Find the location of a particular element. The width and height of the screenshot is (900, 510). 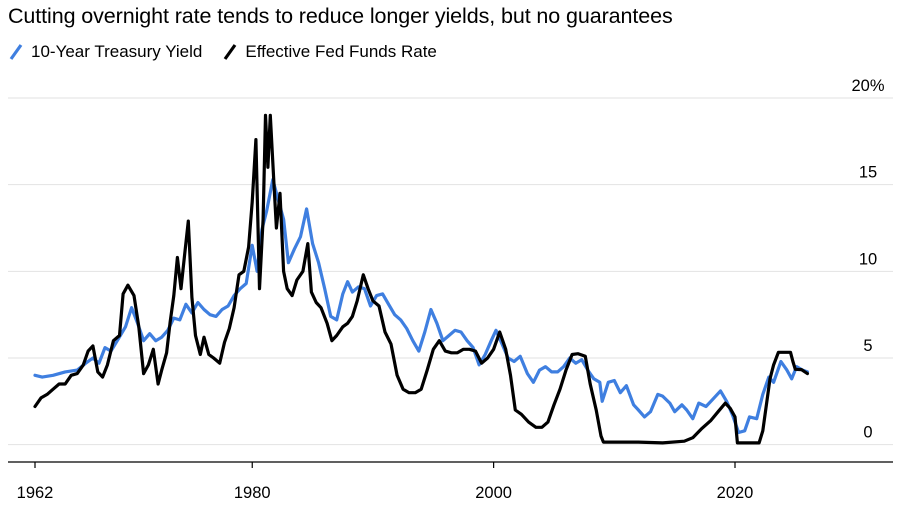

legend-swatch-effective-fed-funds-rate is located at coordinates (230, 52).